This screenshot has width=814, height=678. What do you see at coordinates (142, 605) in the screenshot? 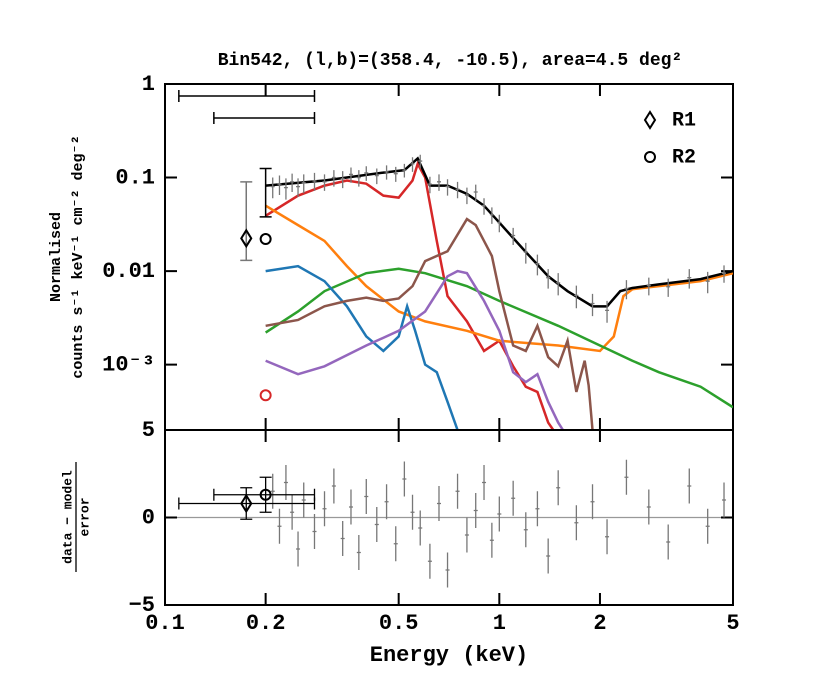
I see `y-tick-label: −5` at bounding box center [142, 605].